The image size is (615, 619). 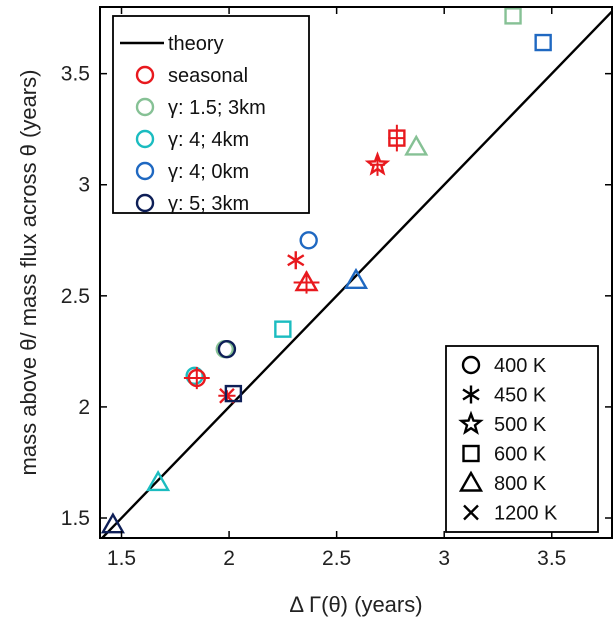 What do you see at coordinates (84, 407) in the screenshot?
I see `y-tick-label: 2` at bounding box center [84, 407].